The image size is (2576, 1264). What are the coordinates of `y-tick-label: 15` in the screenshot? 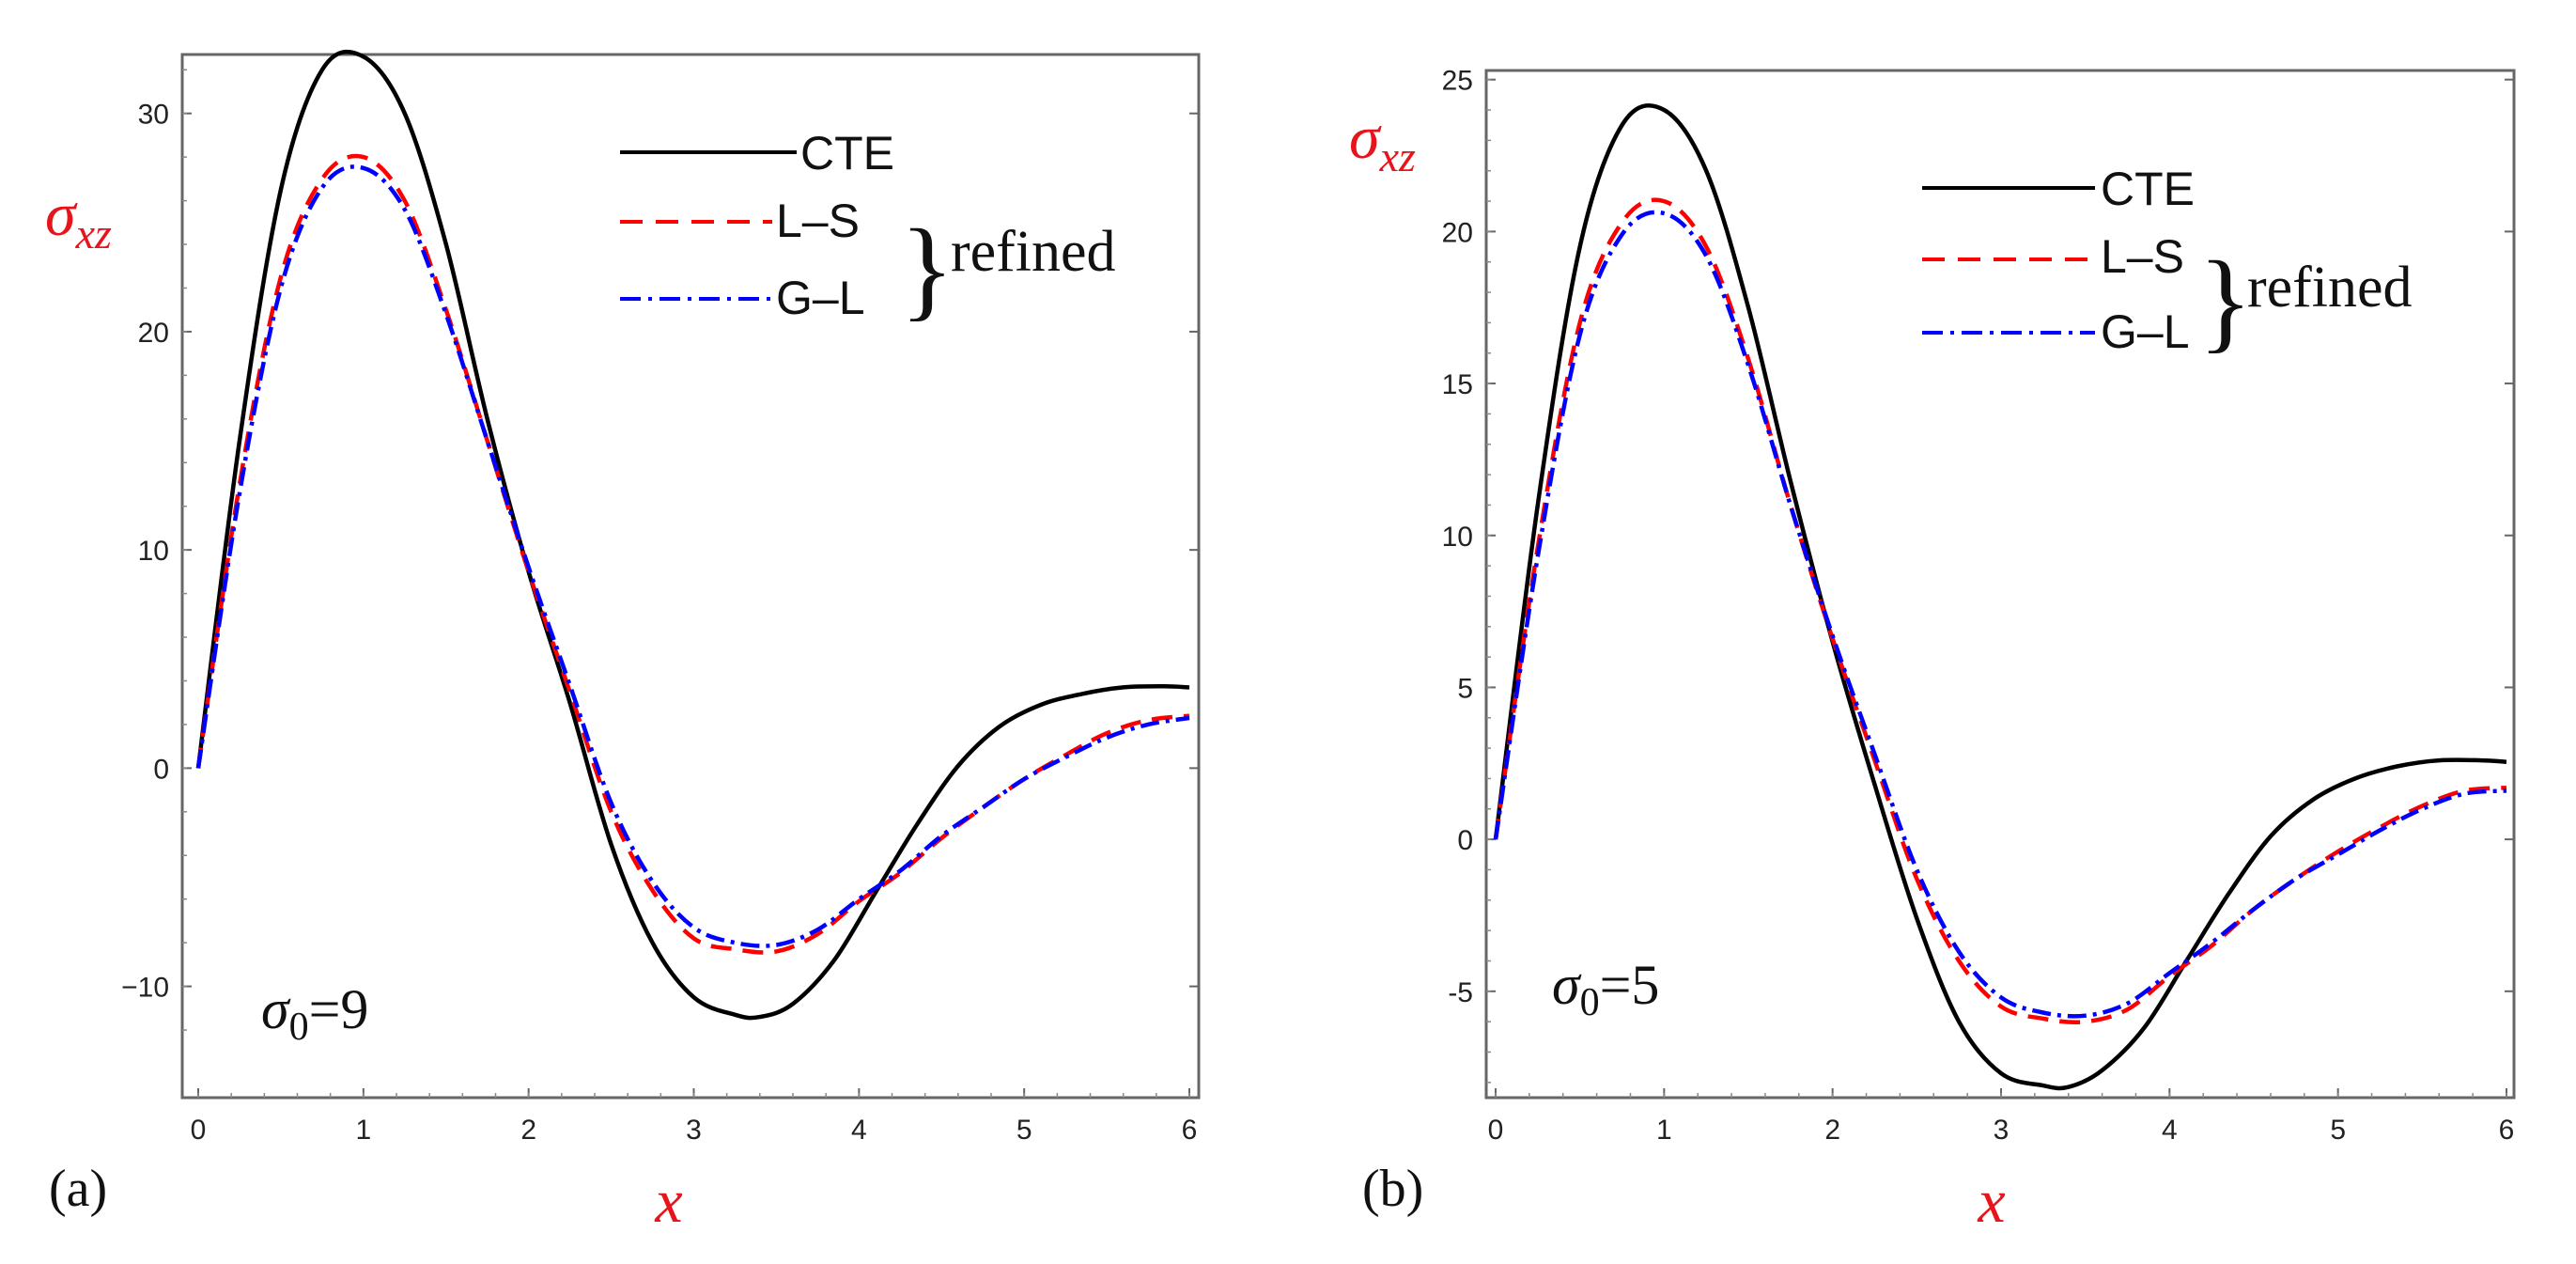 It's located at (1457, 385).